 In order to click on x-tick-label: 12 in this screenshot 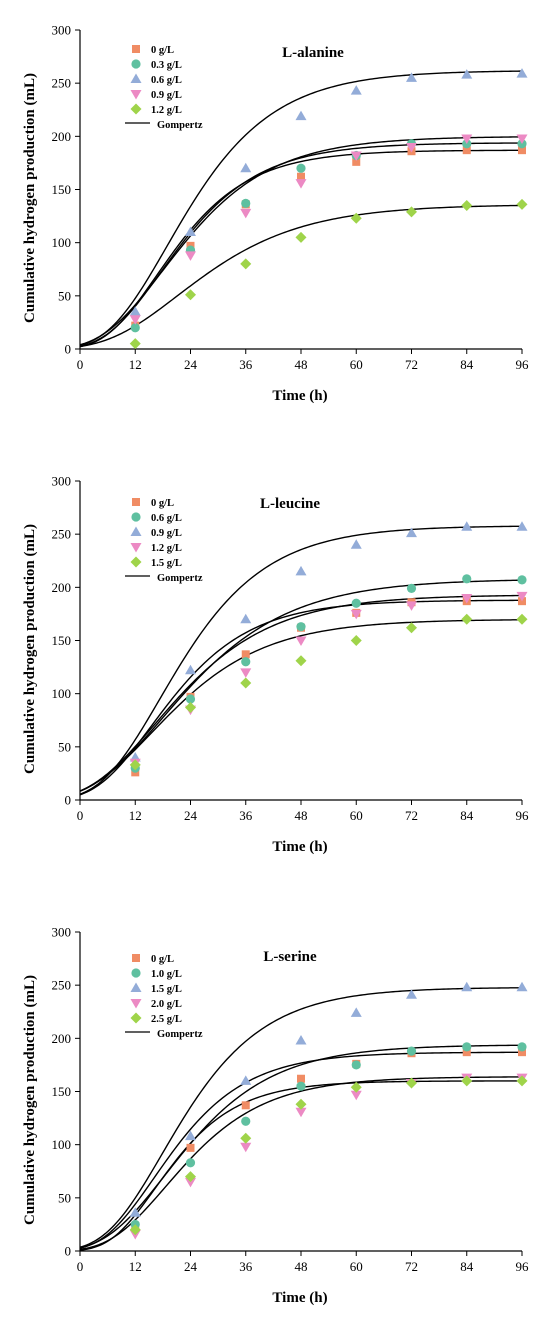, I will do `click(135, 815)`.